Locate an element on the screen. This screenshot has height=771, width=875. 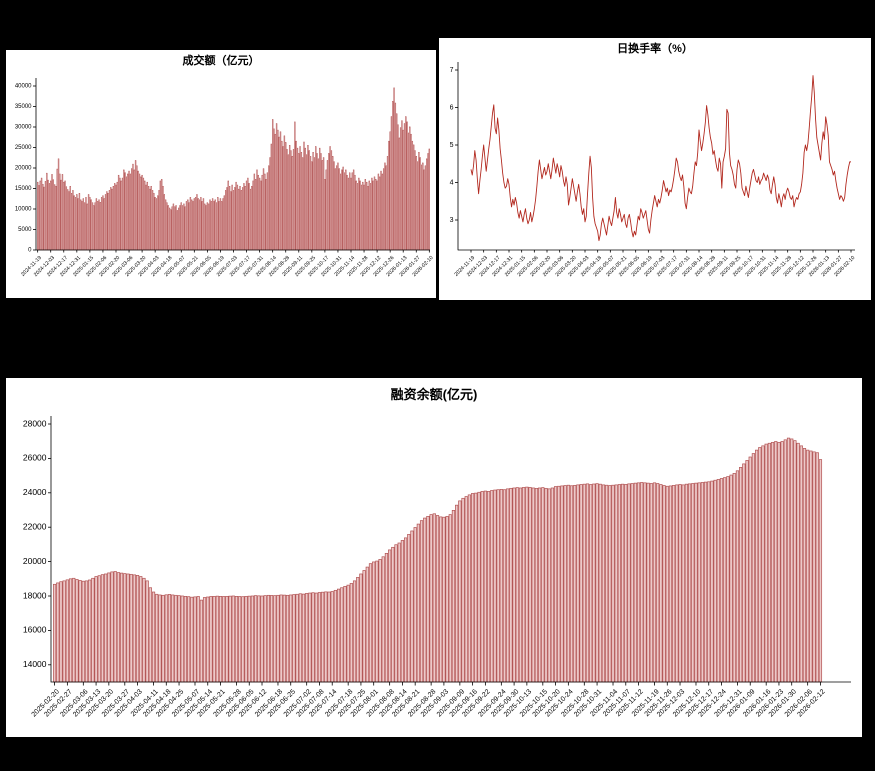
volume-chart-title: 成交额（亿元） is located at coordinates (221, 61).